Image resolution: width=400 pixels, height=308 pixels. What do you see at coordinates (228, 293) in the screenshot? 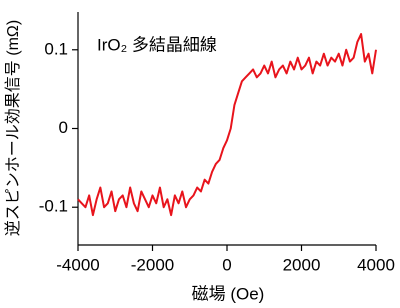
I see `x-axis-label: 磁場 (Oe)` at bounding box center [228, 293].